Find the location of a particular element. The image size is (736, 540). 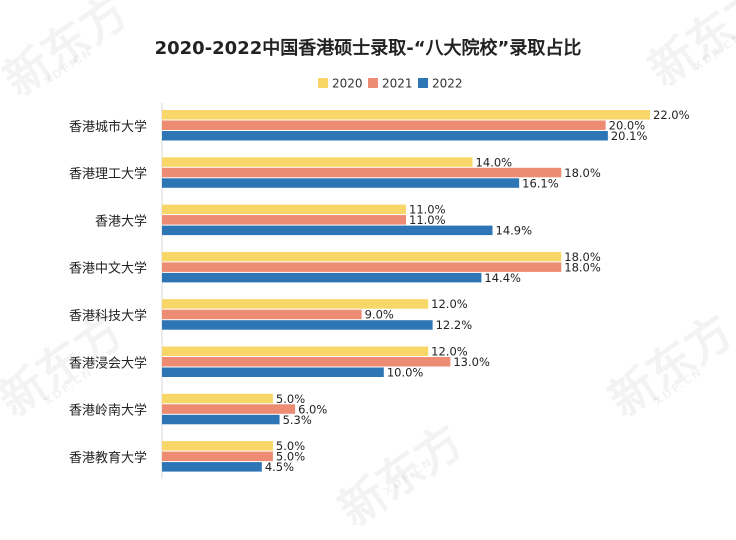

legend-swatch-2021 is located at coordinates (373, 83).